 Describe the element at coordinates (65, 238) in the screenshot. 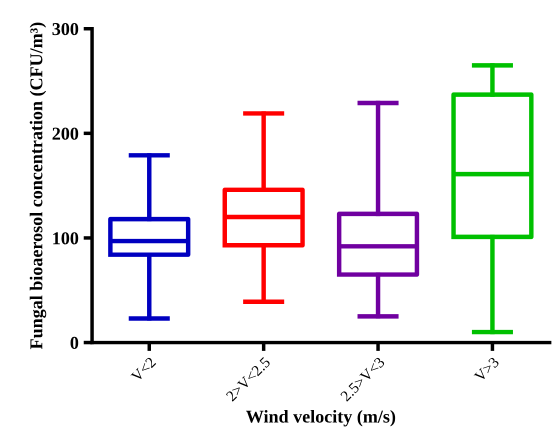

I see `y-tick-label: 100` at that location.